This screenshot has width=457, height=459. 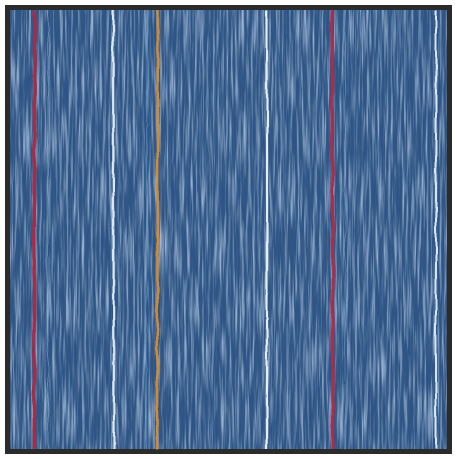 I want to click on faint-stripe, so click(x=146, y=229).